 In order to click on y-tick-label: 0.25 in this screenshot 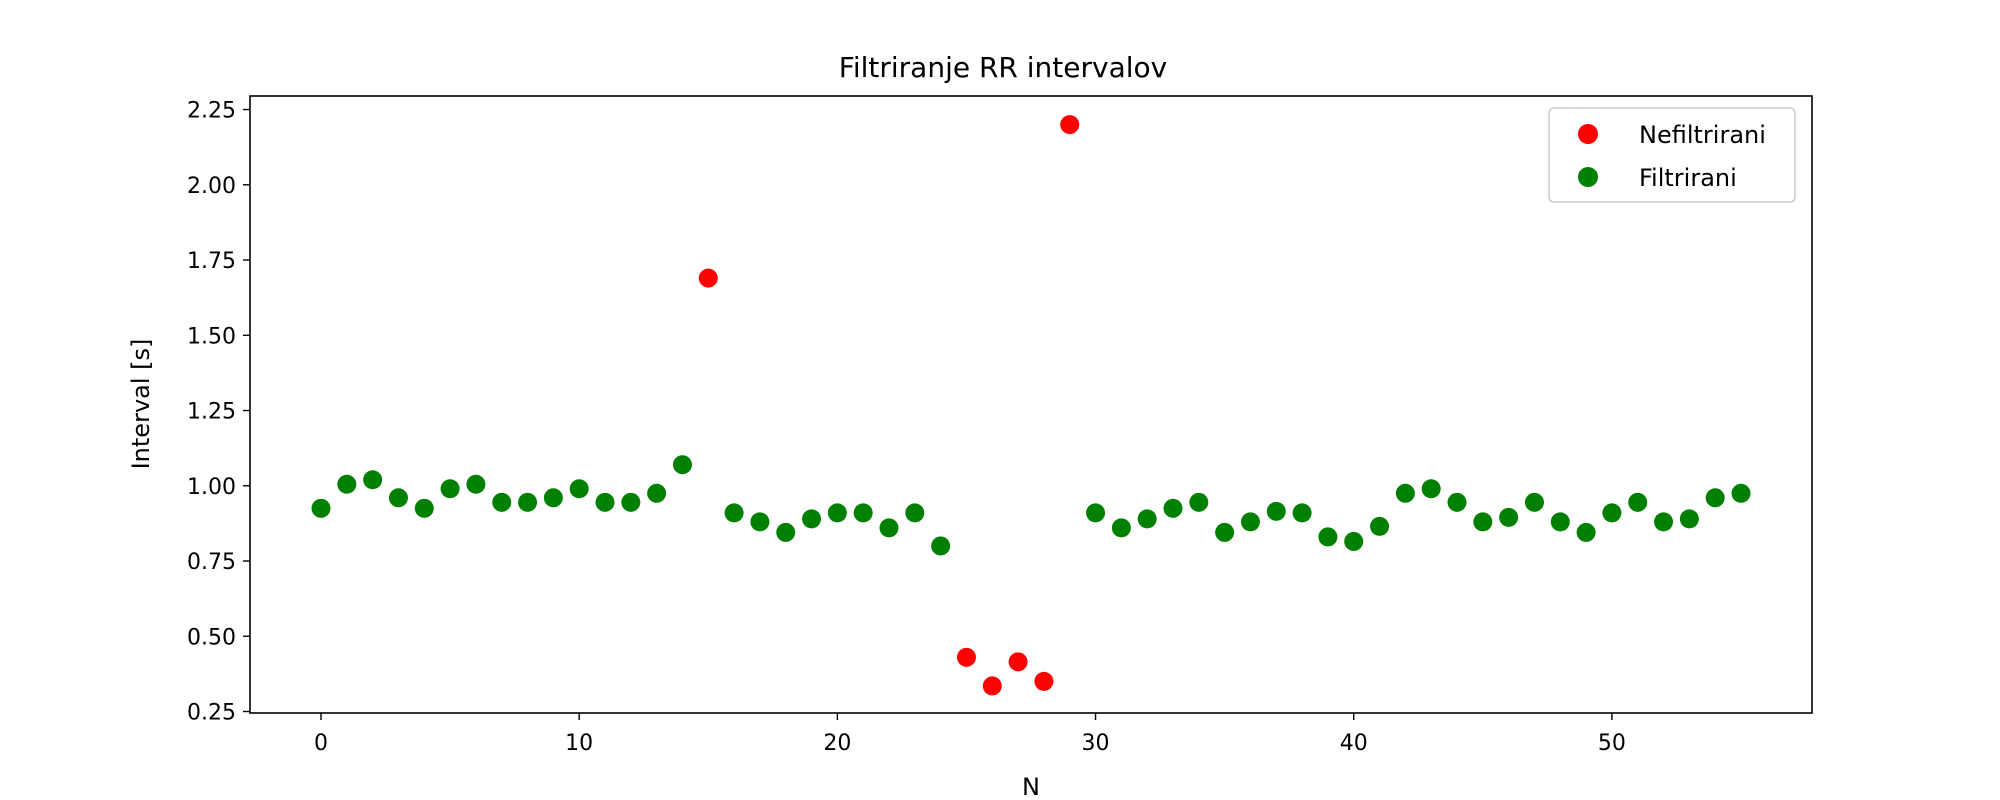, I will do `click(211, 712)`.